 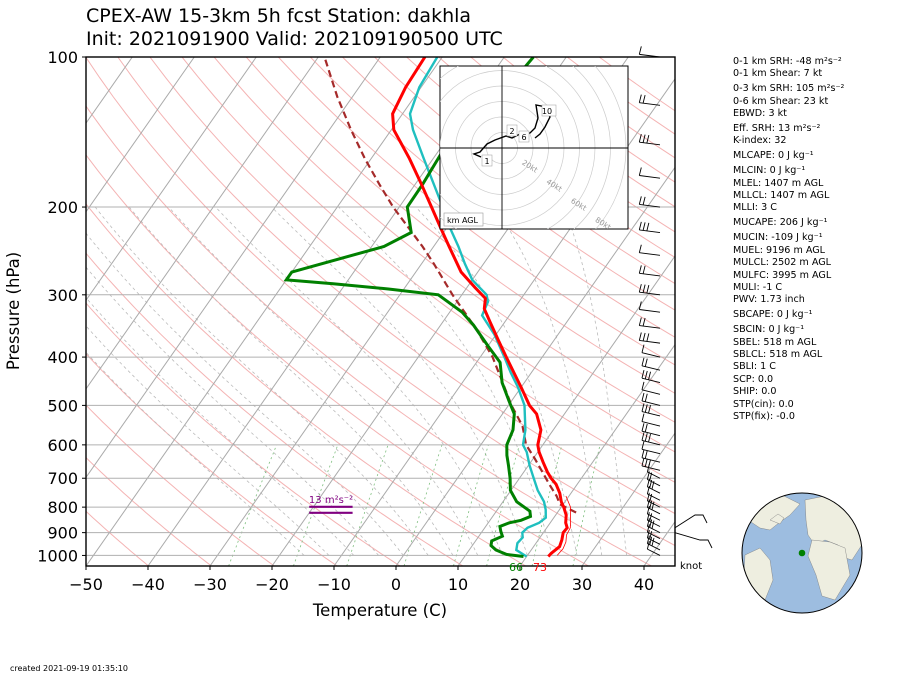 What do you see at coordinates (86, 584) in the screenshot?
I see `x-tick-label: −50` at bounding box center [86, 584].